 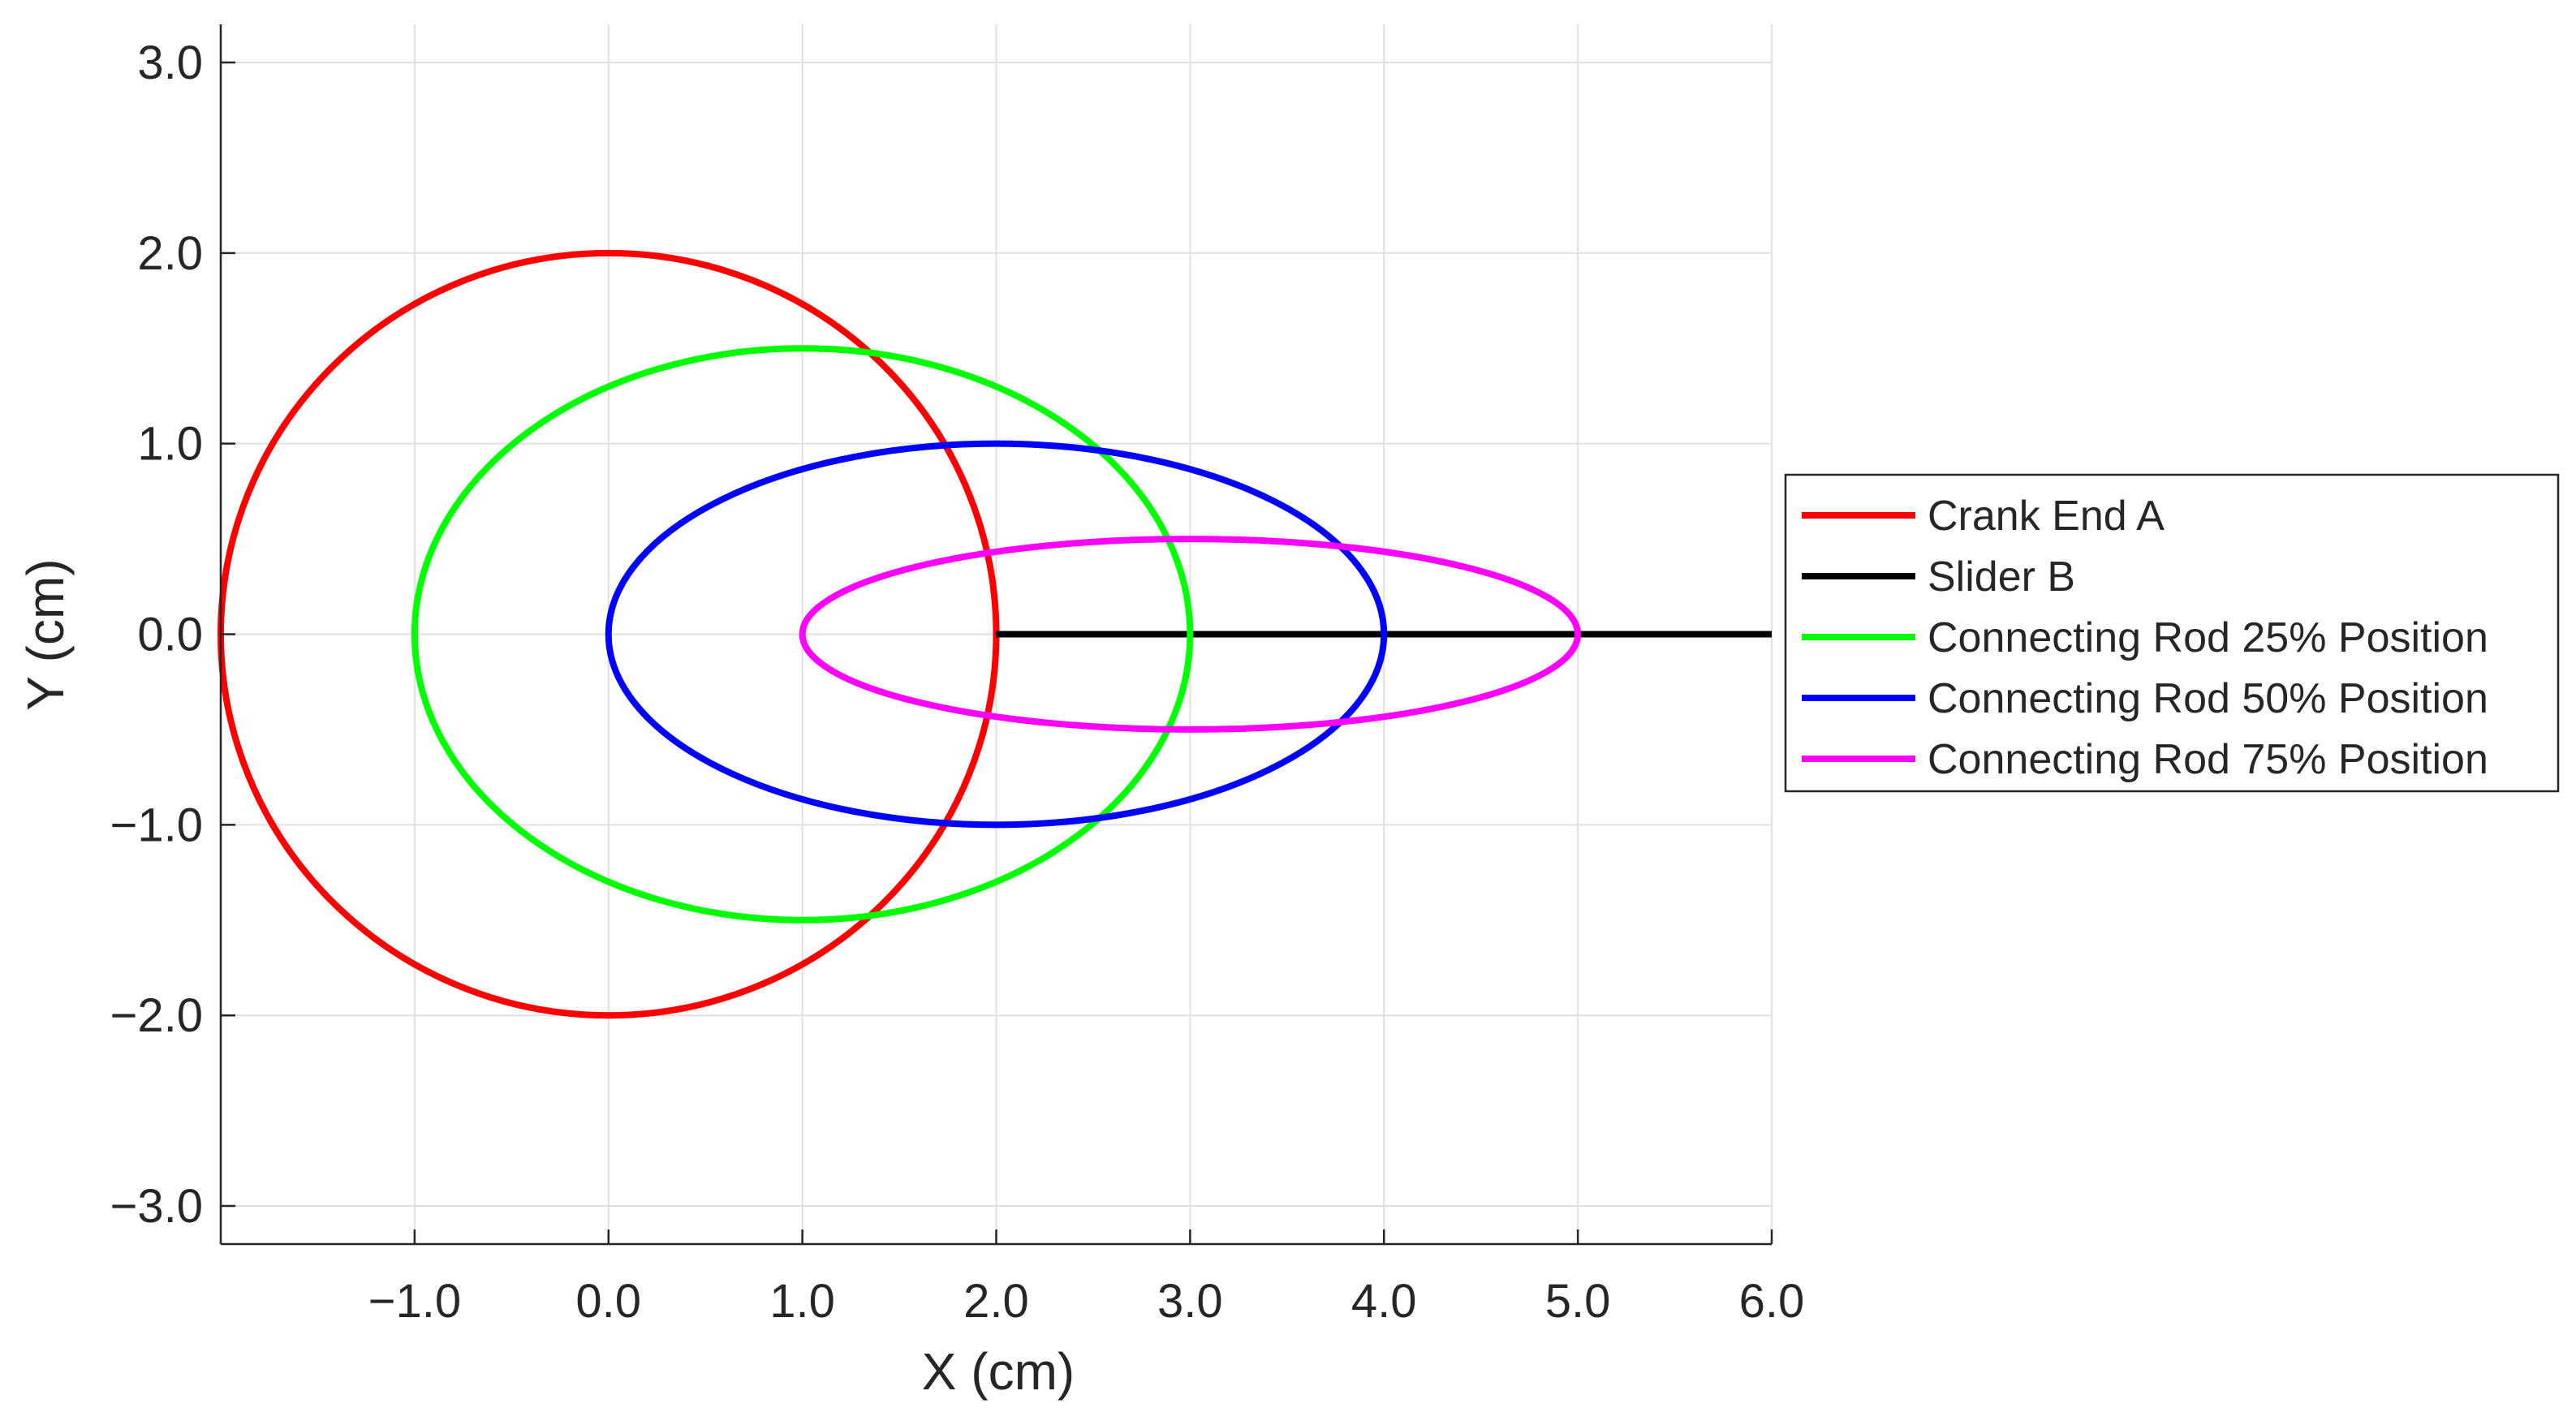 I want to click on x-tick-label: 2.0, so click(x=996, y=1301).